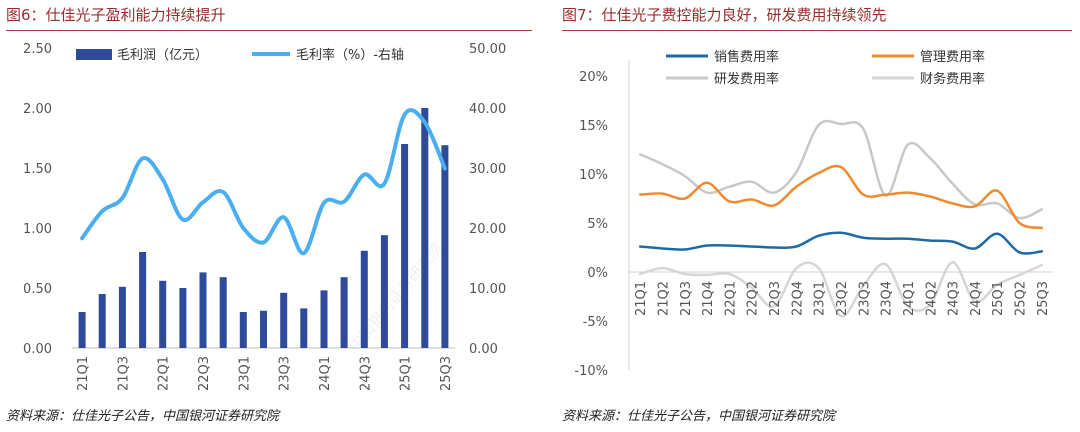 The height and width of the screenshot is (432, 1080). What do you see at coordinates (37, 289) in the screenshot?
I see `y-left-tick-label: 0.50` at bounding box center [37, 289].